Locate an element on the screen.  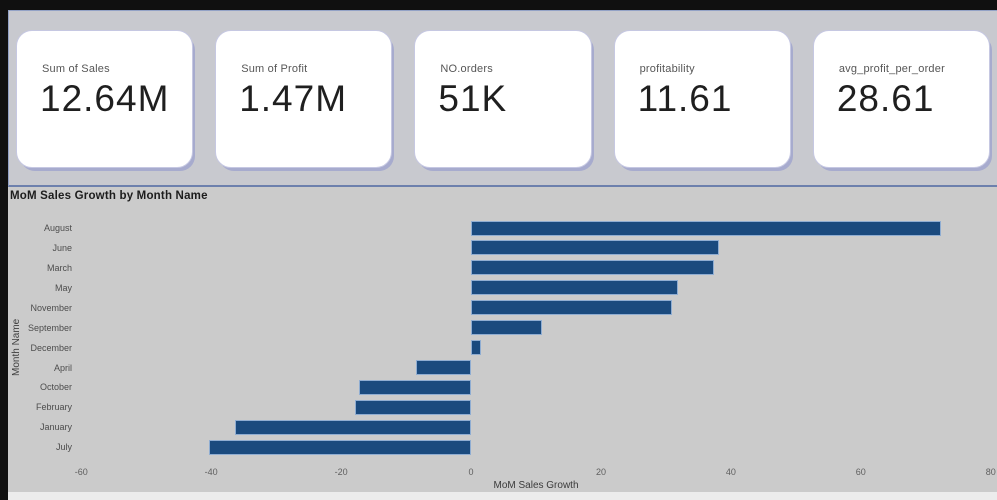
kpi-card-profitability: profitability 11.61 is located at coordinates (702, 99).